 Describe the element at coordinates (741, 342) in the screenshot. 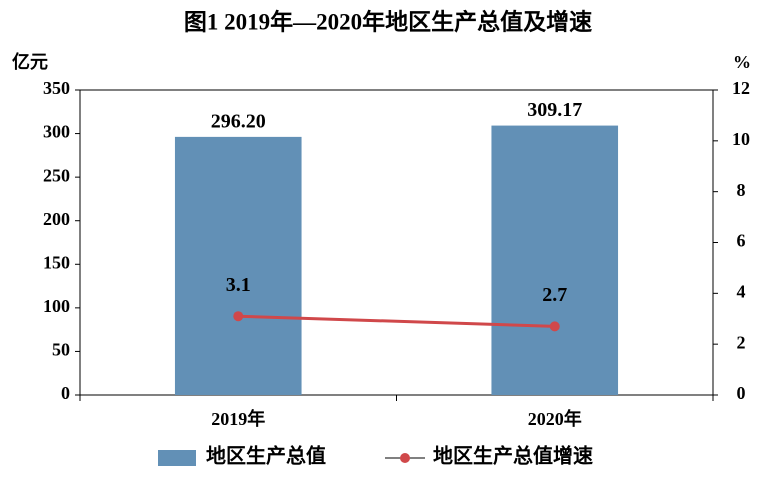

I see `y2-tick-label: 2` at that location.